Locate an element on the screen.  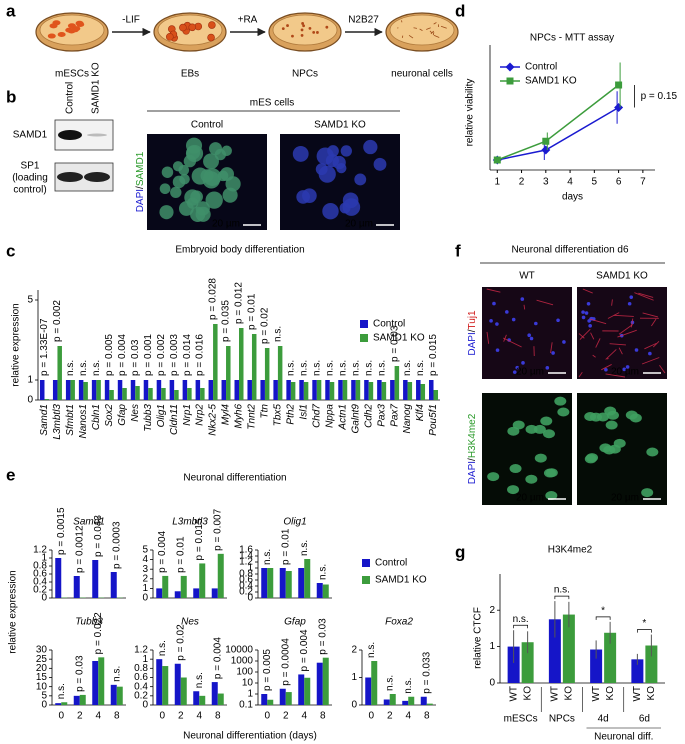
y-tick-label: 0.6 is located at coordinates (141, 677).